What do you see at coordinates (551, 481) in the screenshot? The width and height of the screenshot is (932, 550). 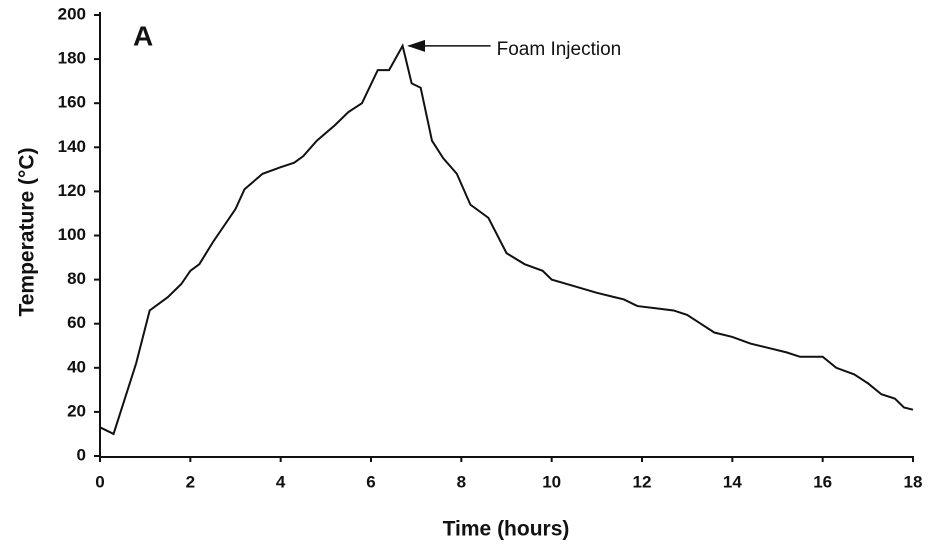 I see `x-tick-label: 10` at bounding box center [551, 481].